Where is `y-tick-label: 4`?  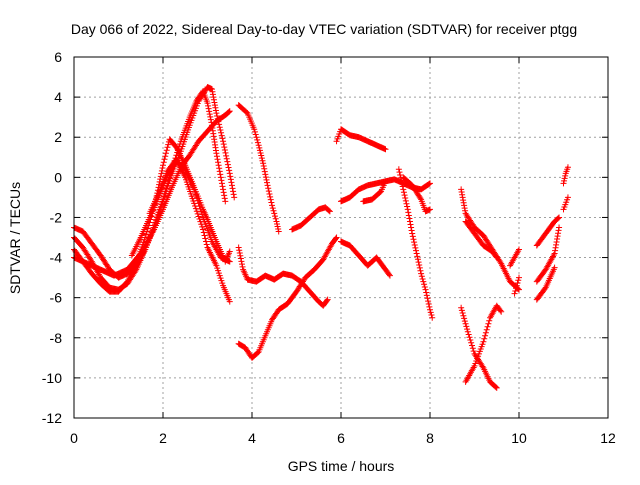 y-tick-label: 4 is located at coordinates (58, 97).